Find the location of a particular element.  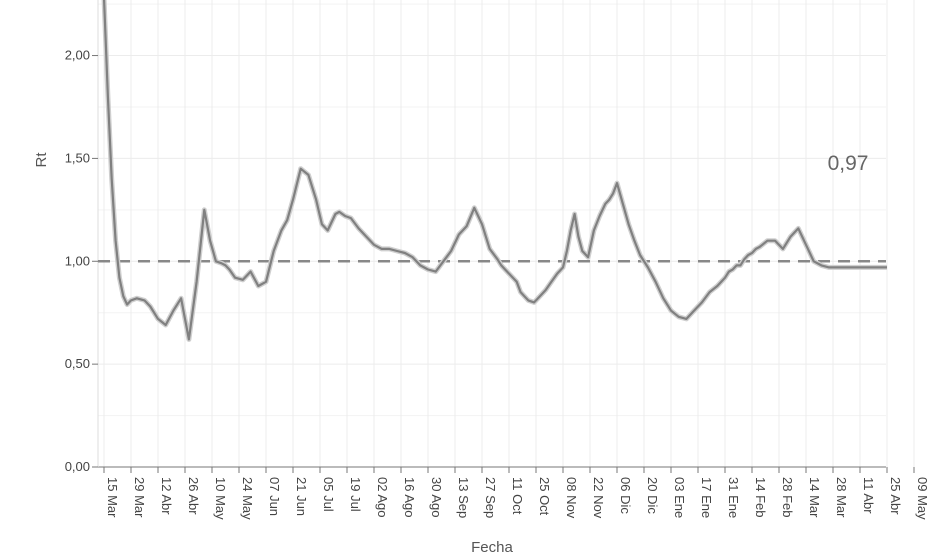

x-tick-label: 11 Oct is located at coordinates (517, 496).